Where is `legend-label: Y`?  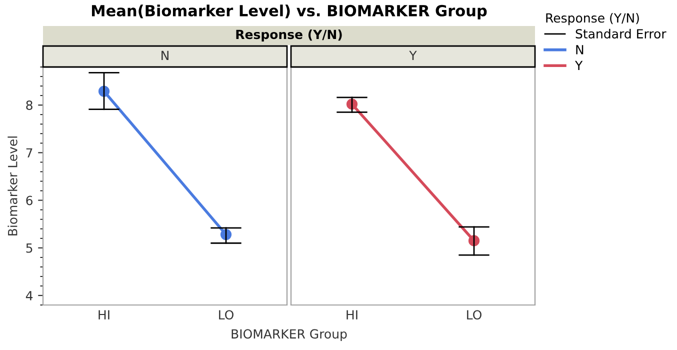
legend-label: Y is located at coordinates (578, 65).